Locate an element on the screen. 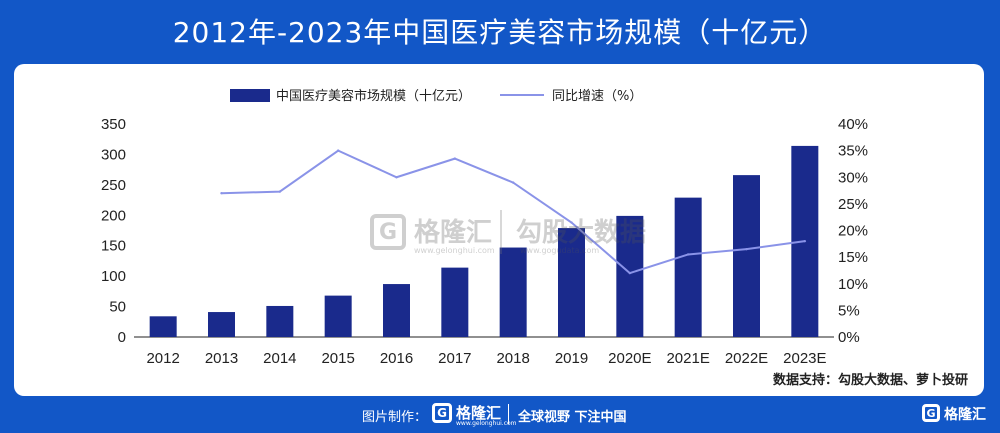 Image resolution: width=1000 pixels, height=433 pixels. y-right-tick-label: 5% is located at coordinates (849, 310).